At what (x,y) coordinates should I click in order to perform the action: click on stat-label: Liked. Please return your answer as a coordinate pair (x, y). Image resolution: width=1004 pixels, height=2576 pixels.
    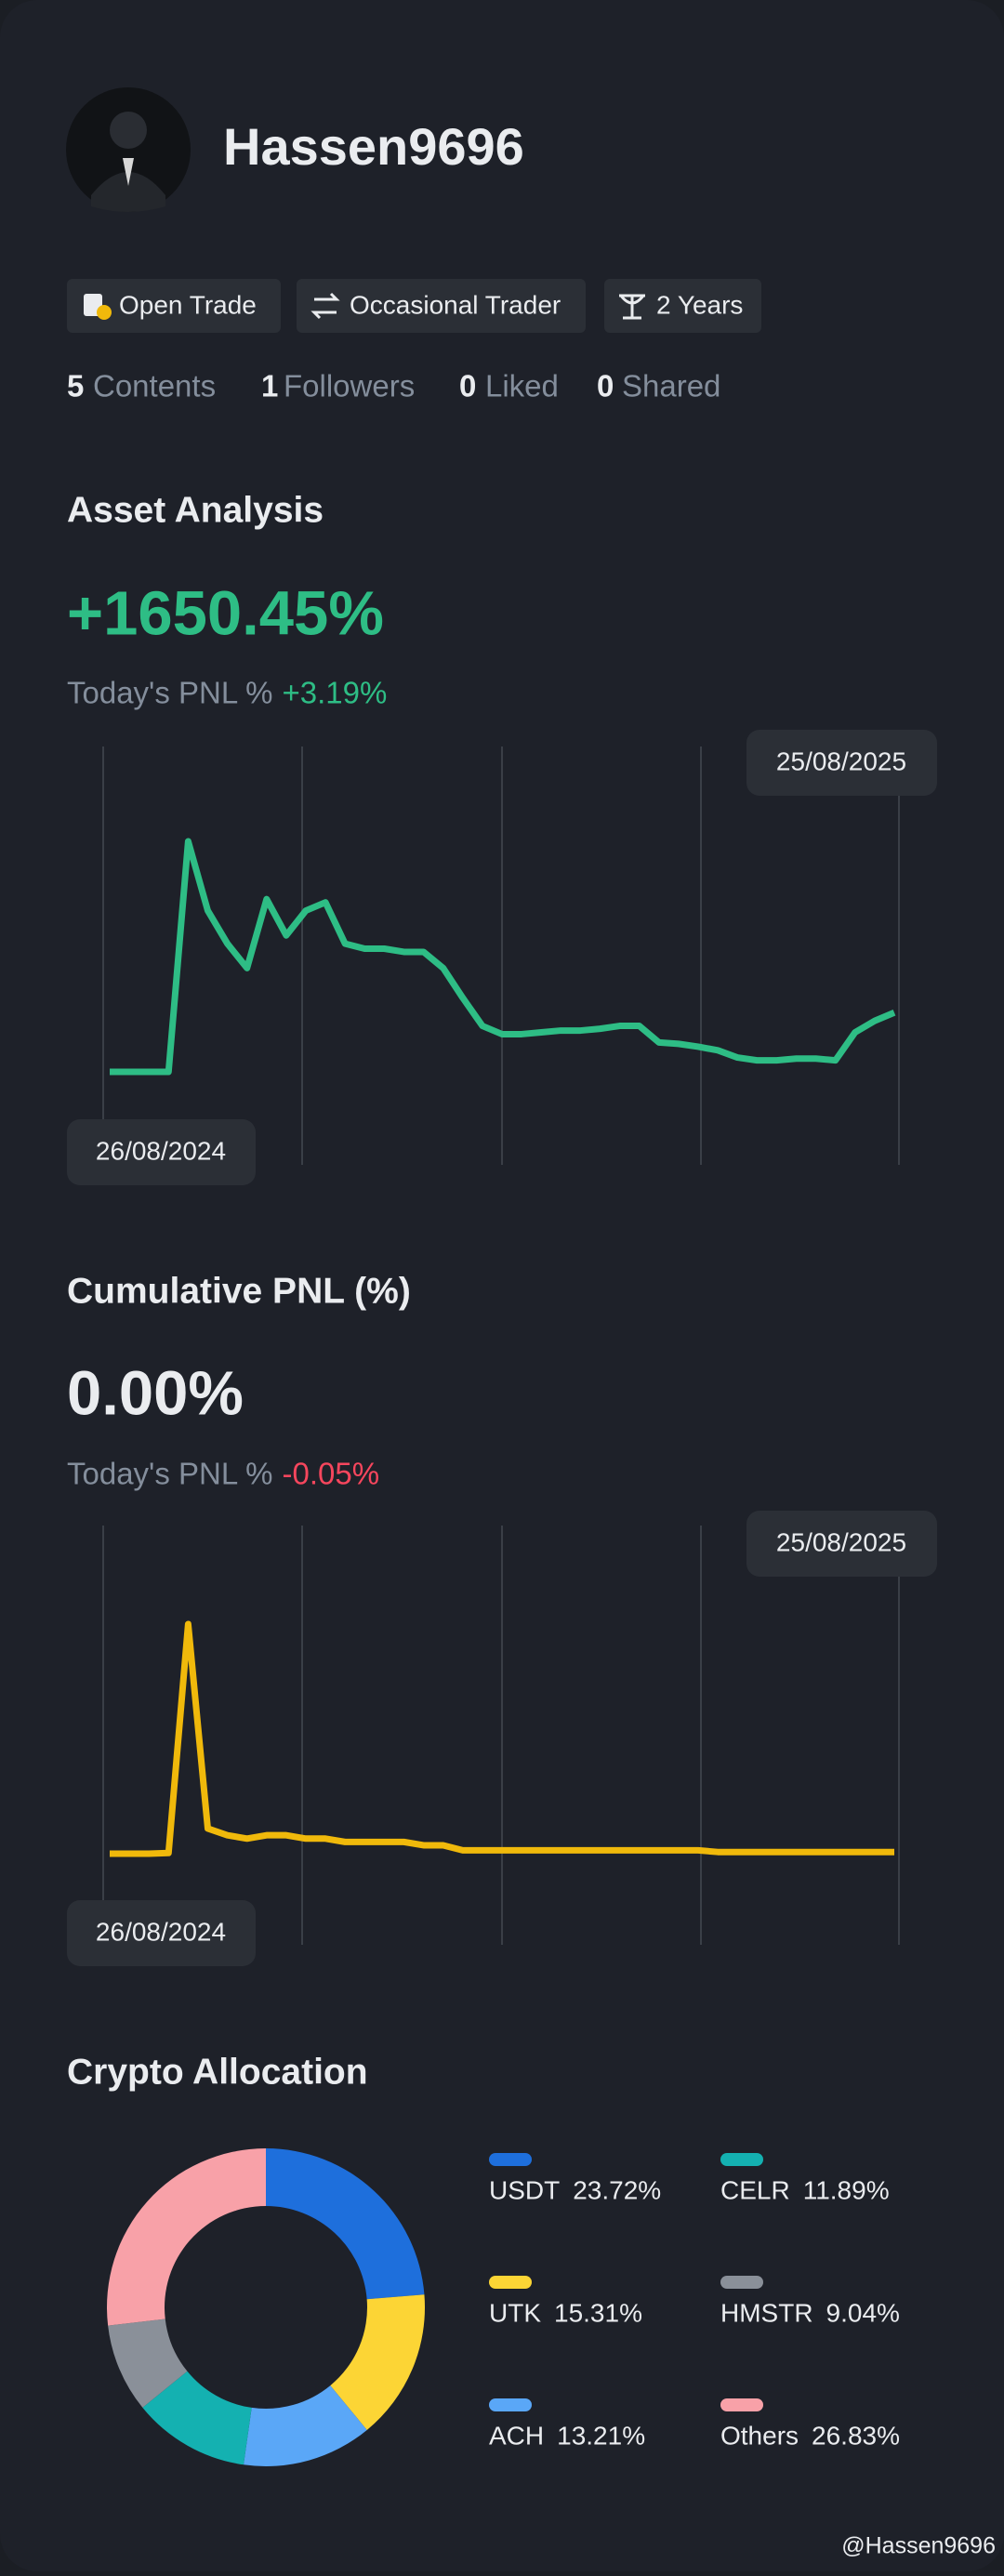
    Looking at the image, I should click on (522, 386).